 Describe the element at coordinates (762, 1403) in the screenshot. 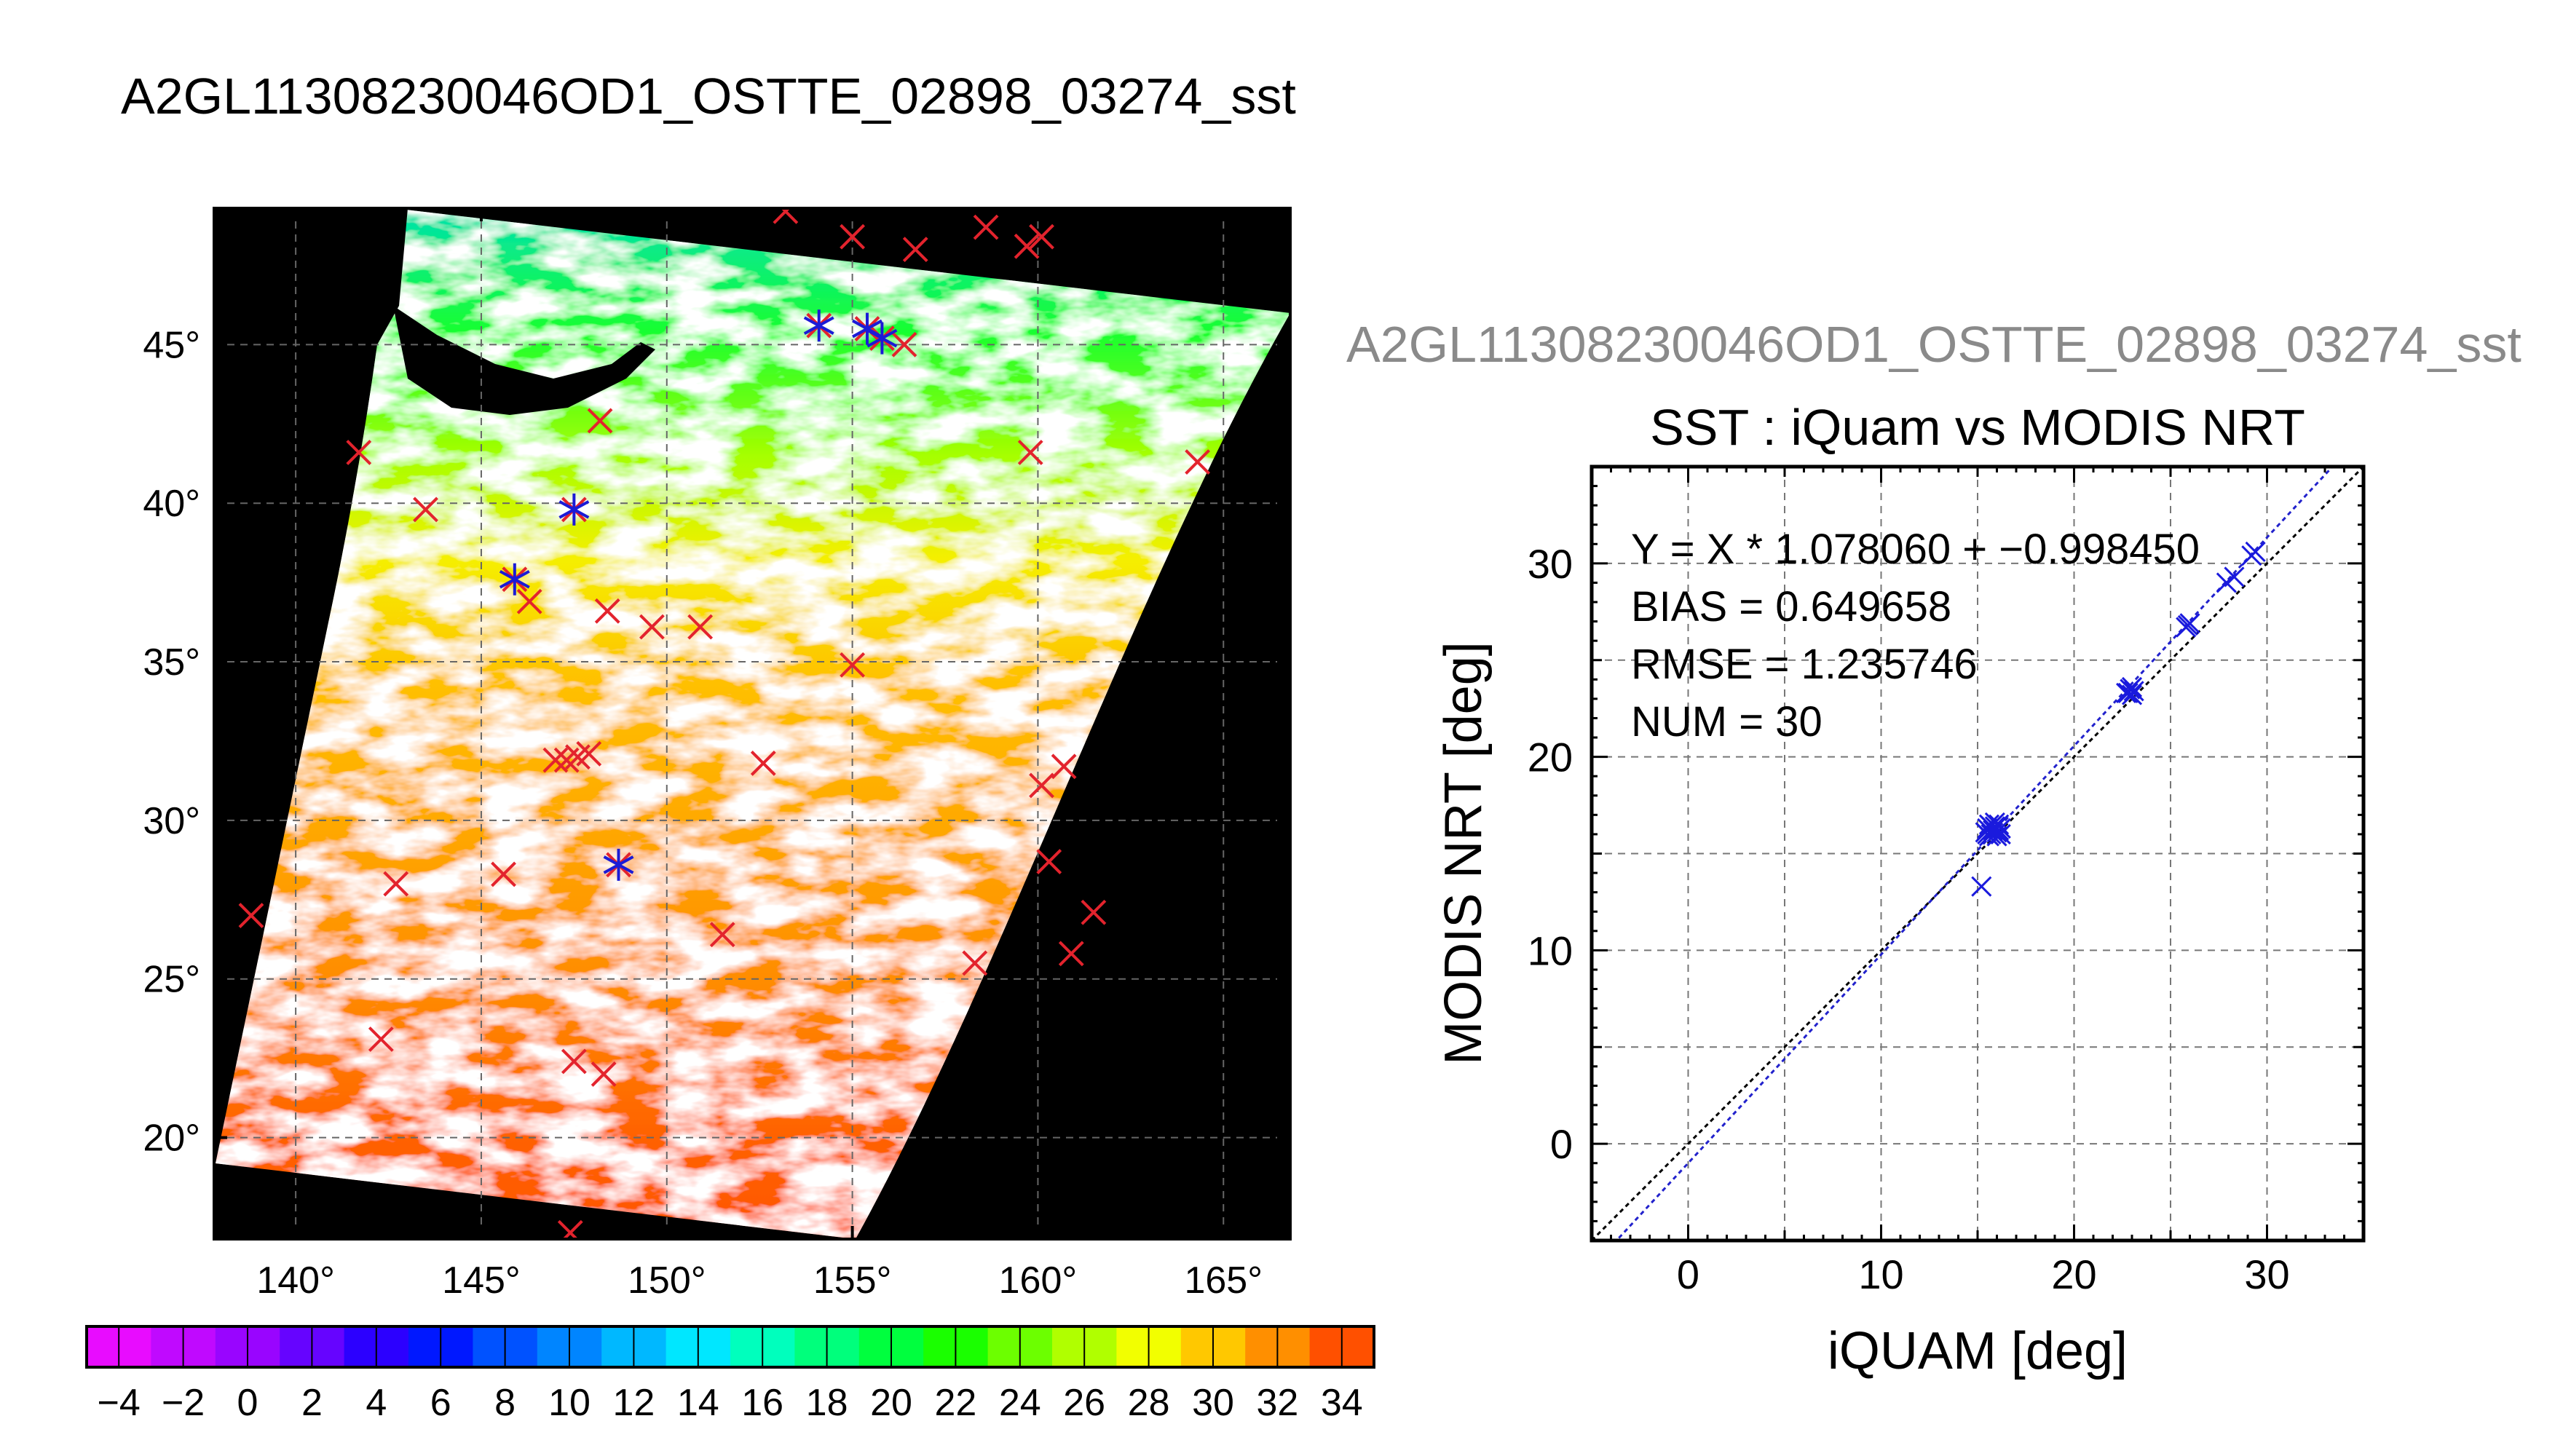

I see `colorbar-label: 16` at that location.